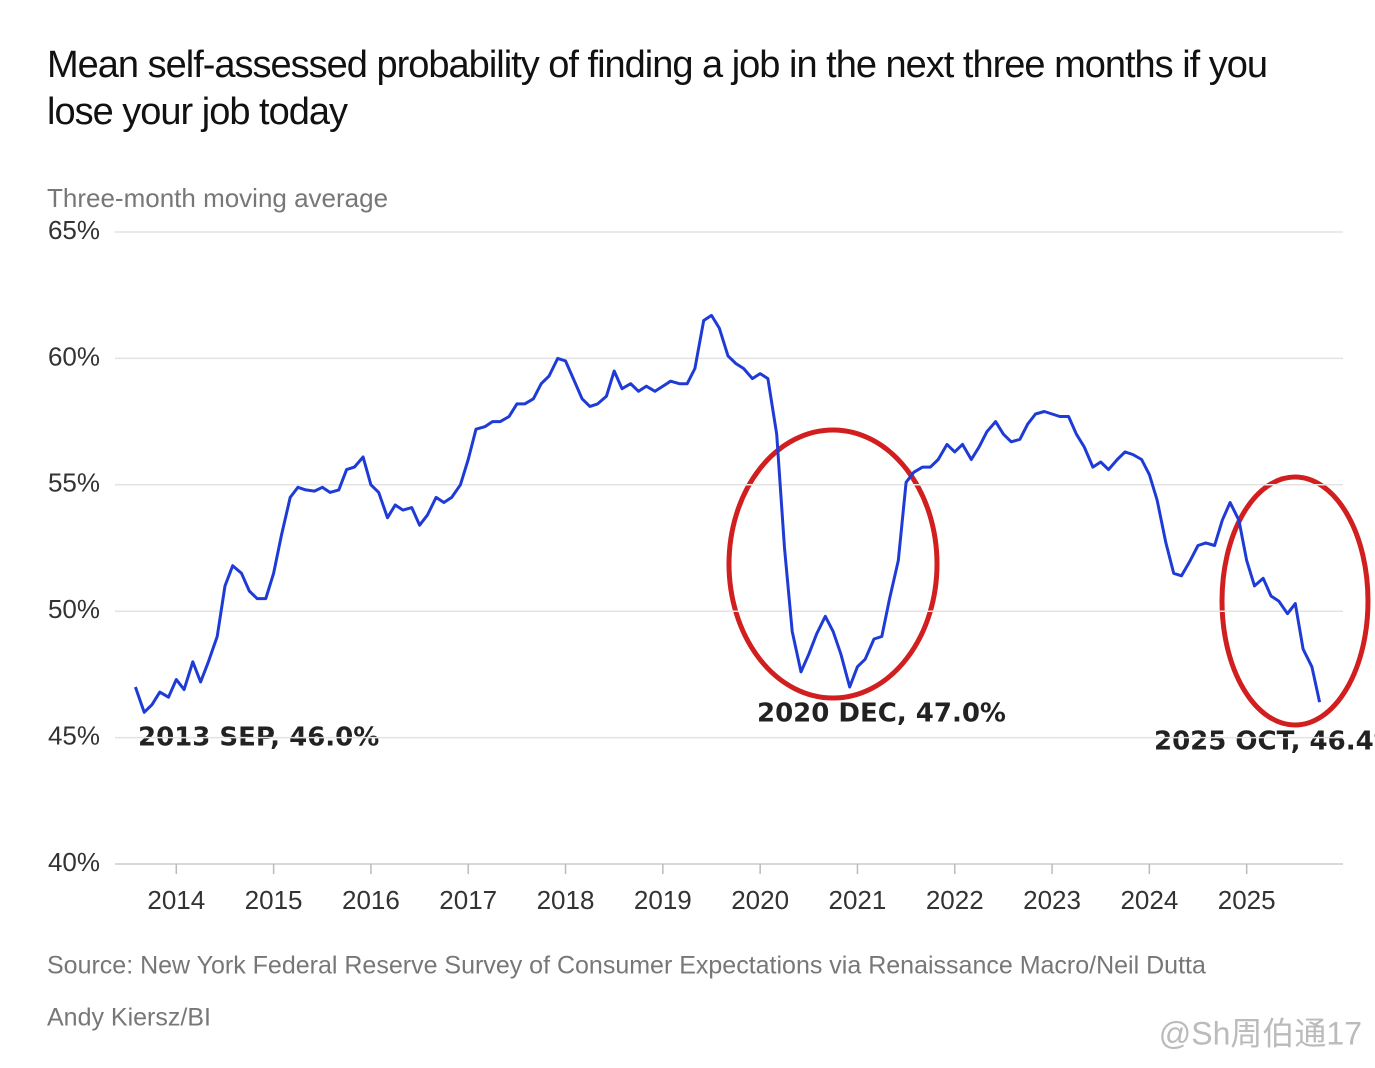 This screenshot has height=1068, width=1375. What do you see at coordinates (881, 714) in the screenshot?
I see `annotation: 2020 DEC, 47.0%` at bounding box center [881, 714].